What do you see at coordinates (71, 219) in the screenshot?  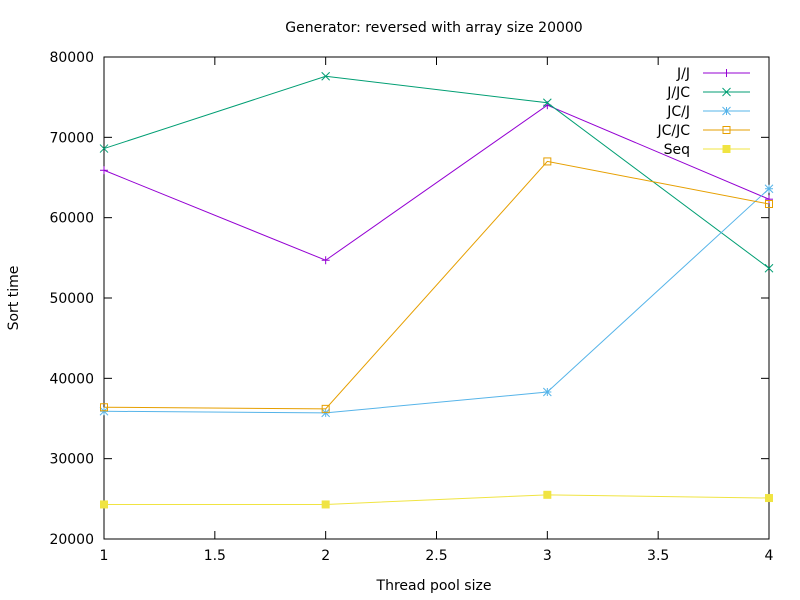 I see `y-tick-label: 60000` at bounding box center [71, 219].